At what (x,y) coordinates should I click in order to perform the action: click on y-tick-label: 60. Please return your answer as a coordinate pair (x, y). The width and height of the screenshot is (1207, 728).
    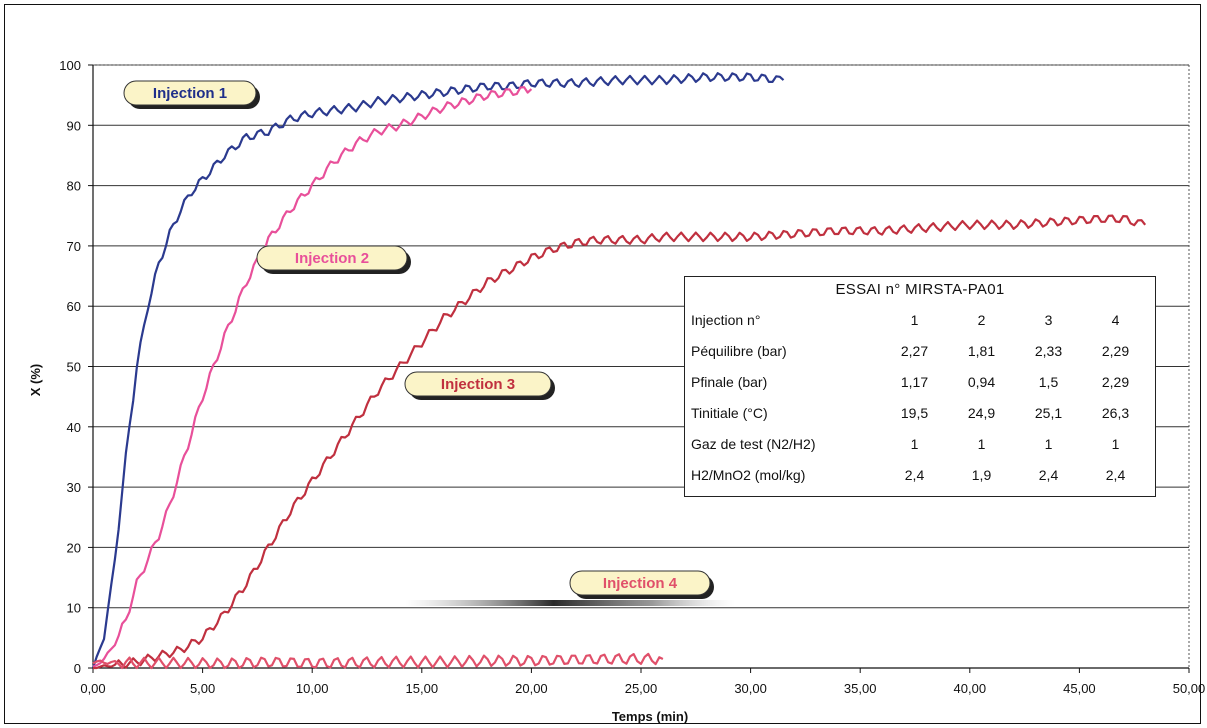
    Looking at the image, I should click on (74, 306).